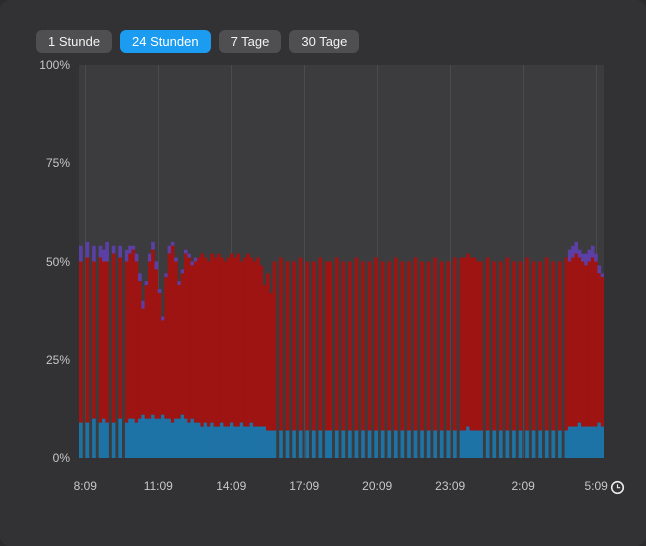 This screenshot has width=646, height=546. I want to click on period-button-7-tage: 7 Tage, so click(250, 41).